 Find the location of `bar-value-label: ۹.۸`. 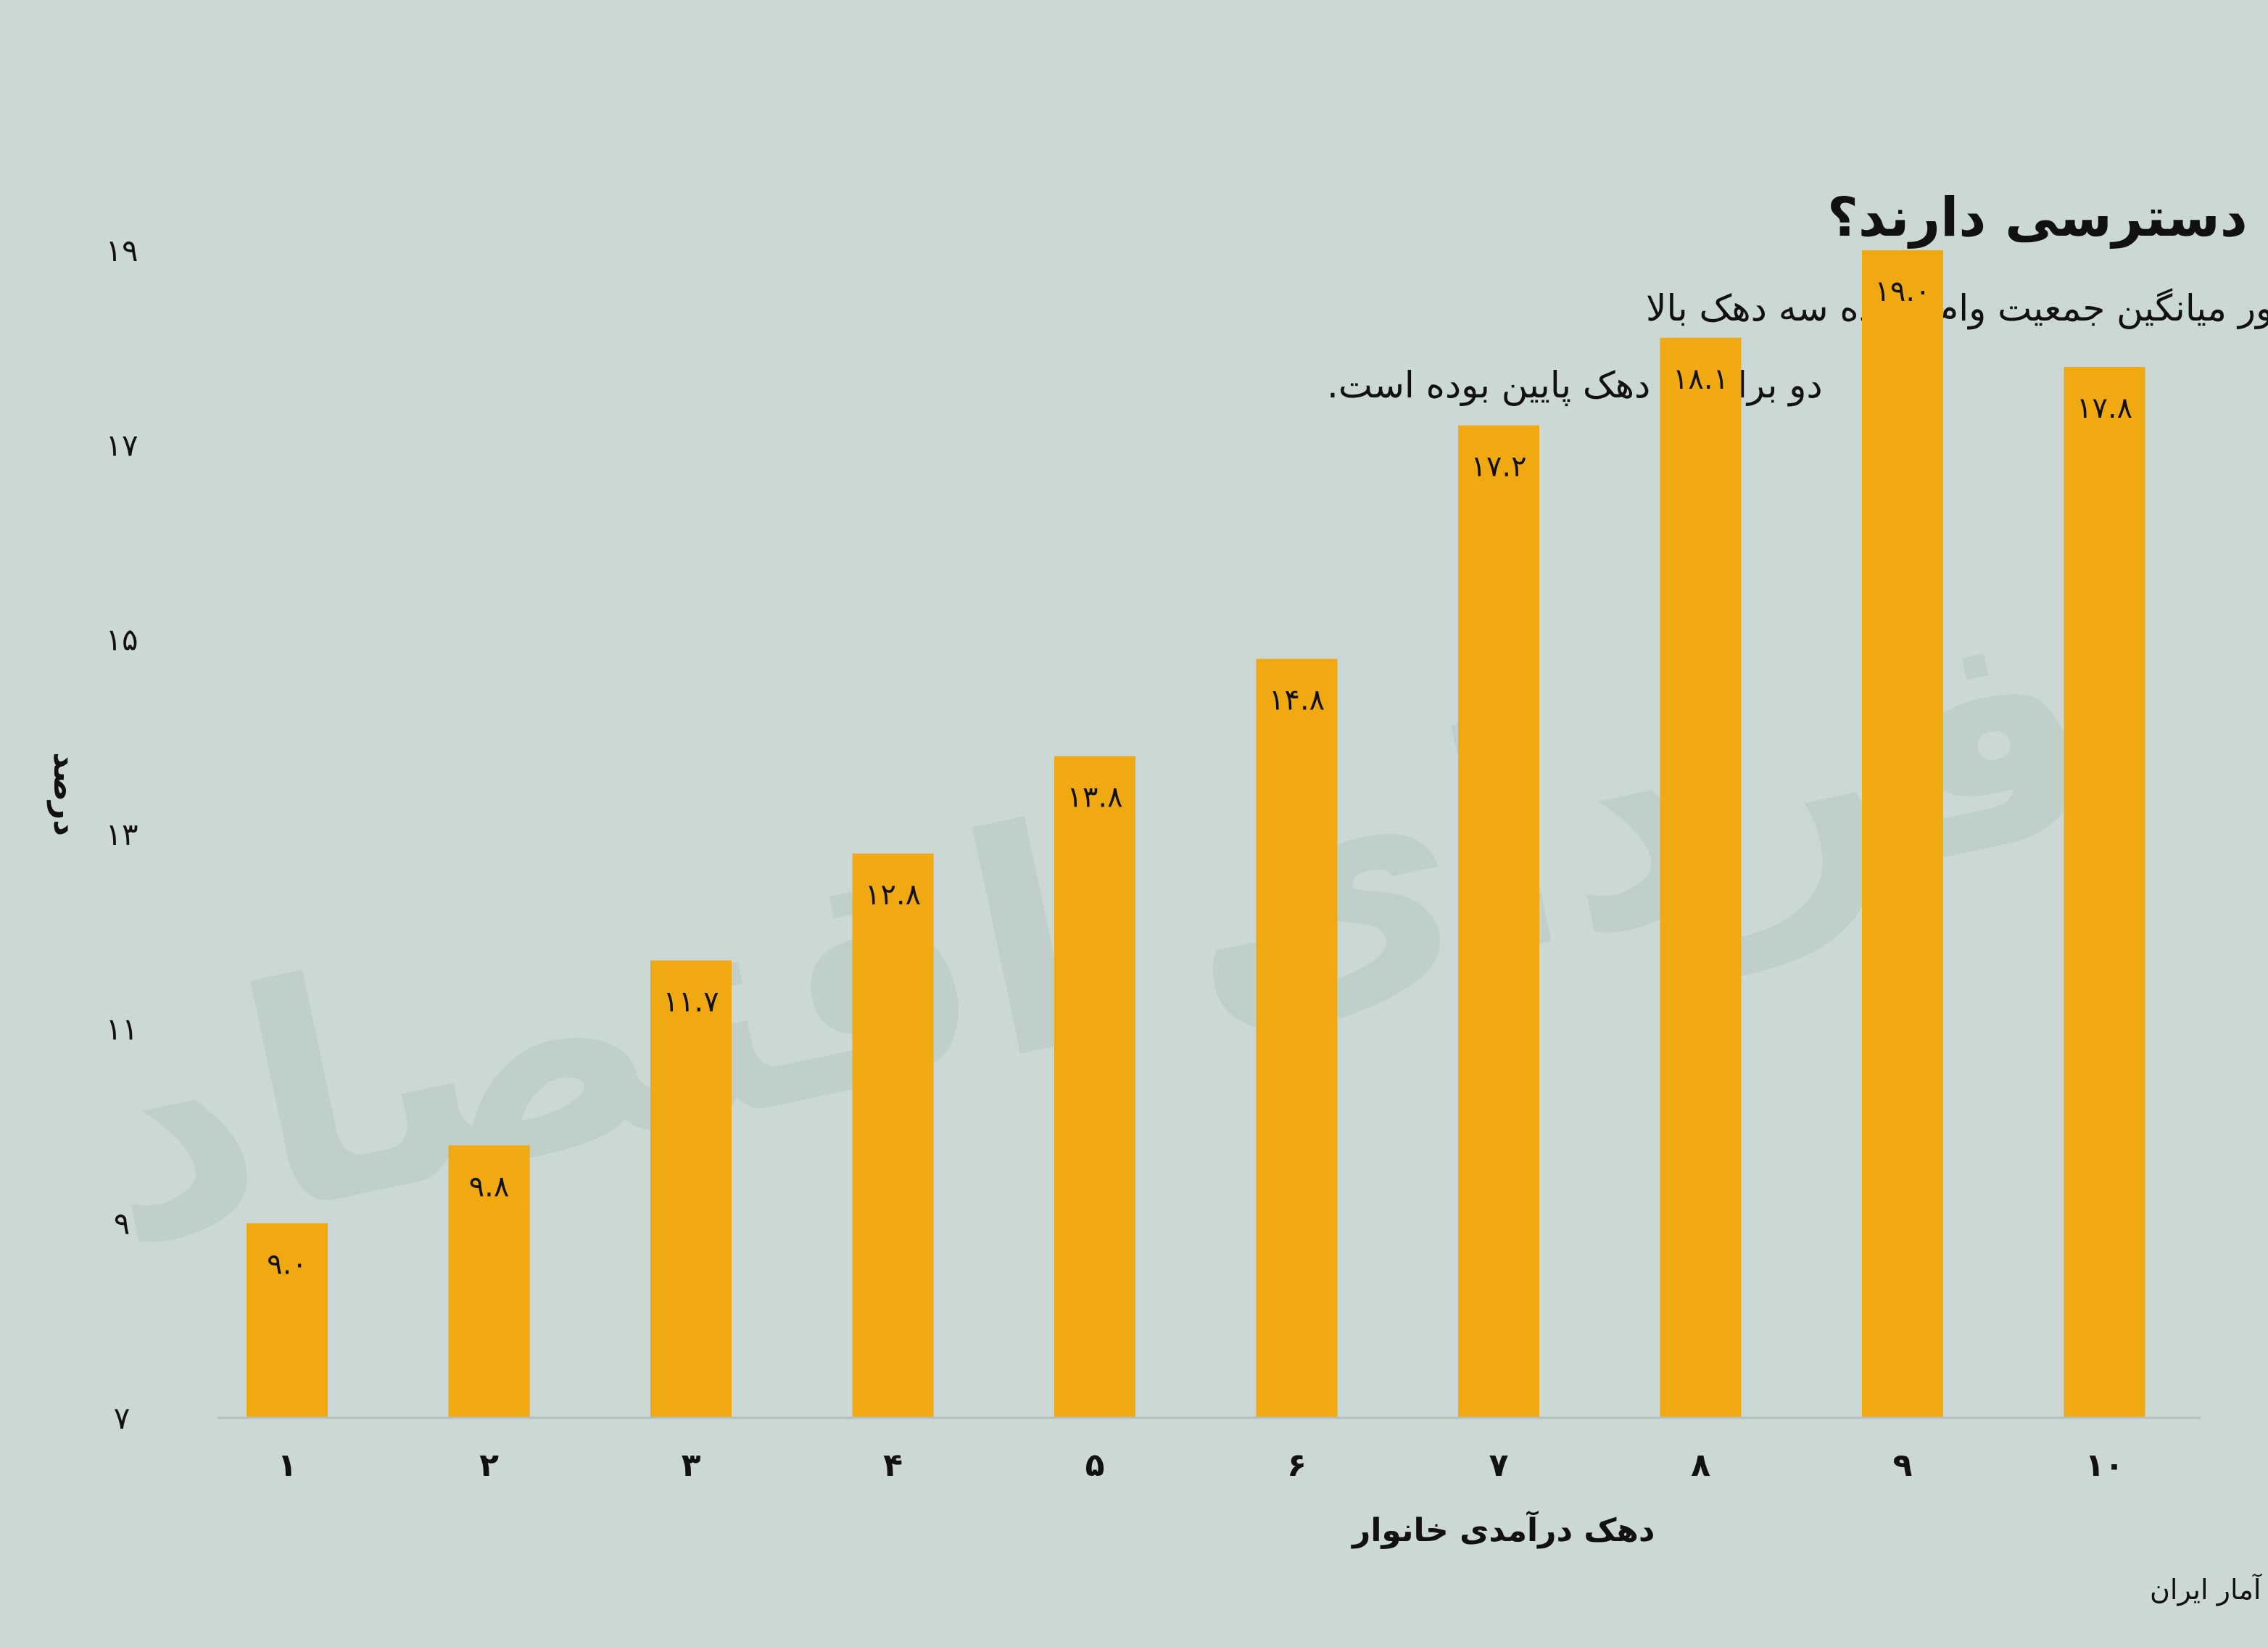

bar-value-label: ۹.۸ is located at coordinates (489, 1186).